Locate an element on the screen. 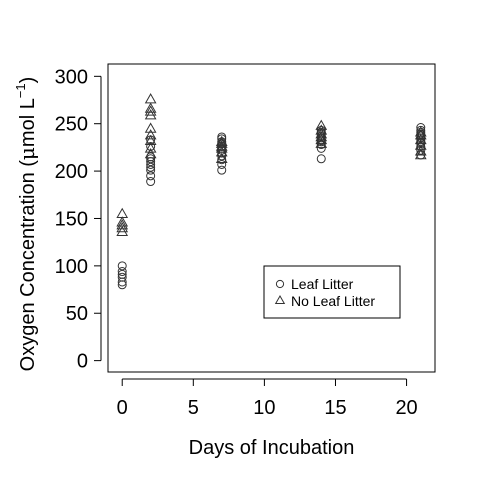 Image resolution: width=480 pixels, height=480 pixels. legend-box is located at coordinates (332, 292).